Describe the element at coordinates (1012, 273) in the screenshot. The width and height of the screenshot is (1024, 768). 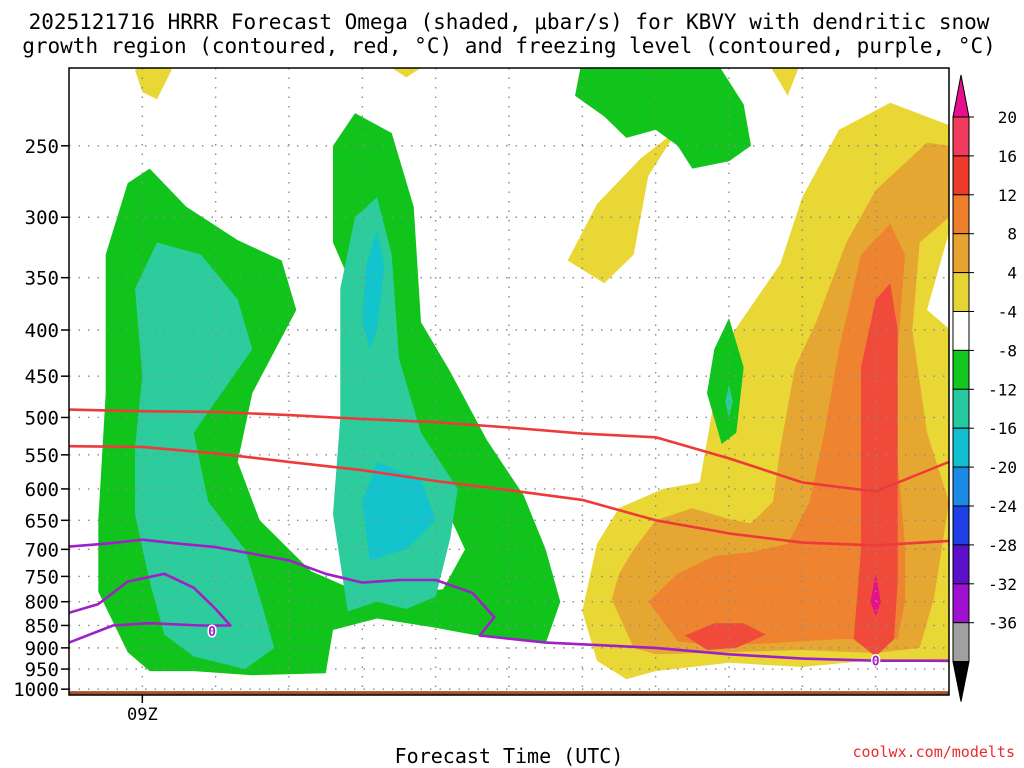
I see `colorbar-label: 4` at that location.